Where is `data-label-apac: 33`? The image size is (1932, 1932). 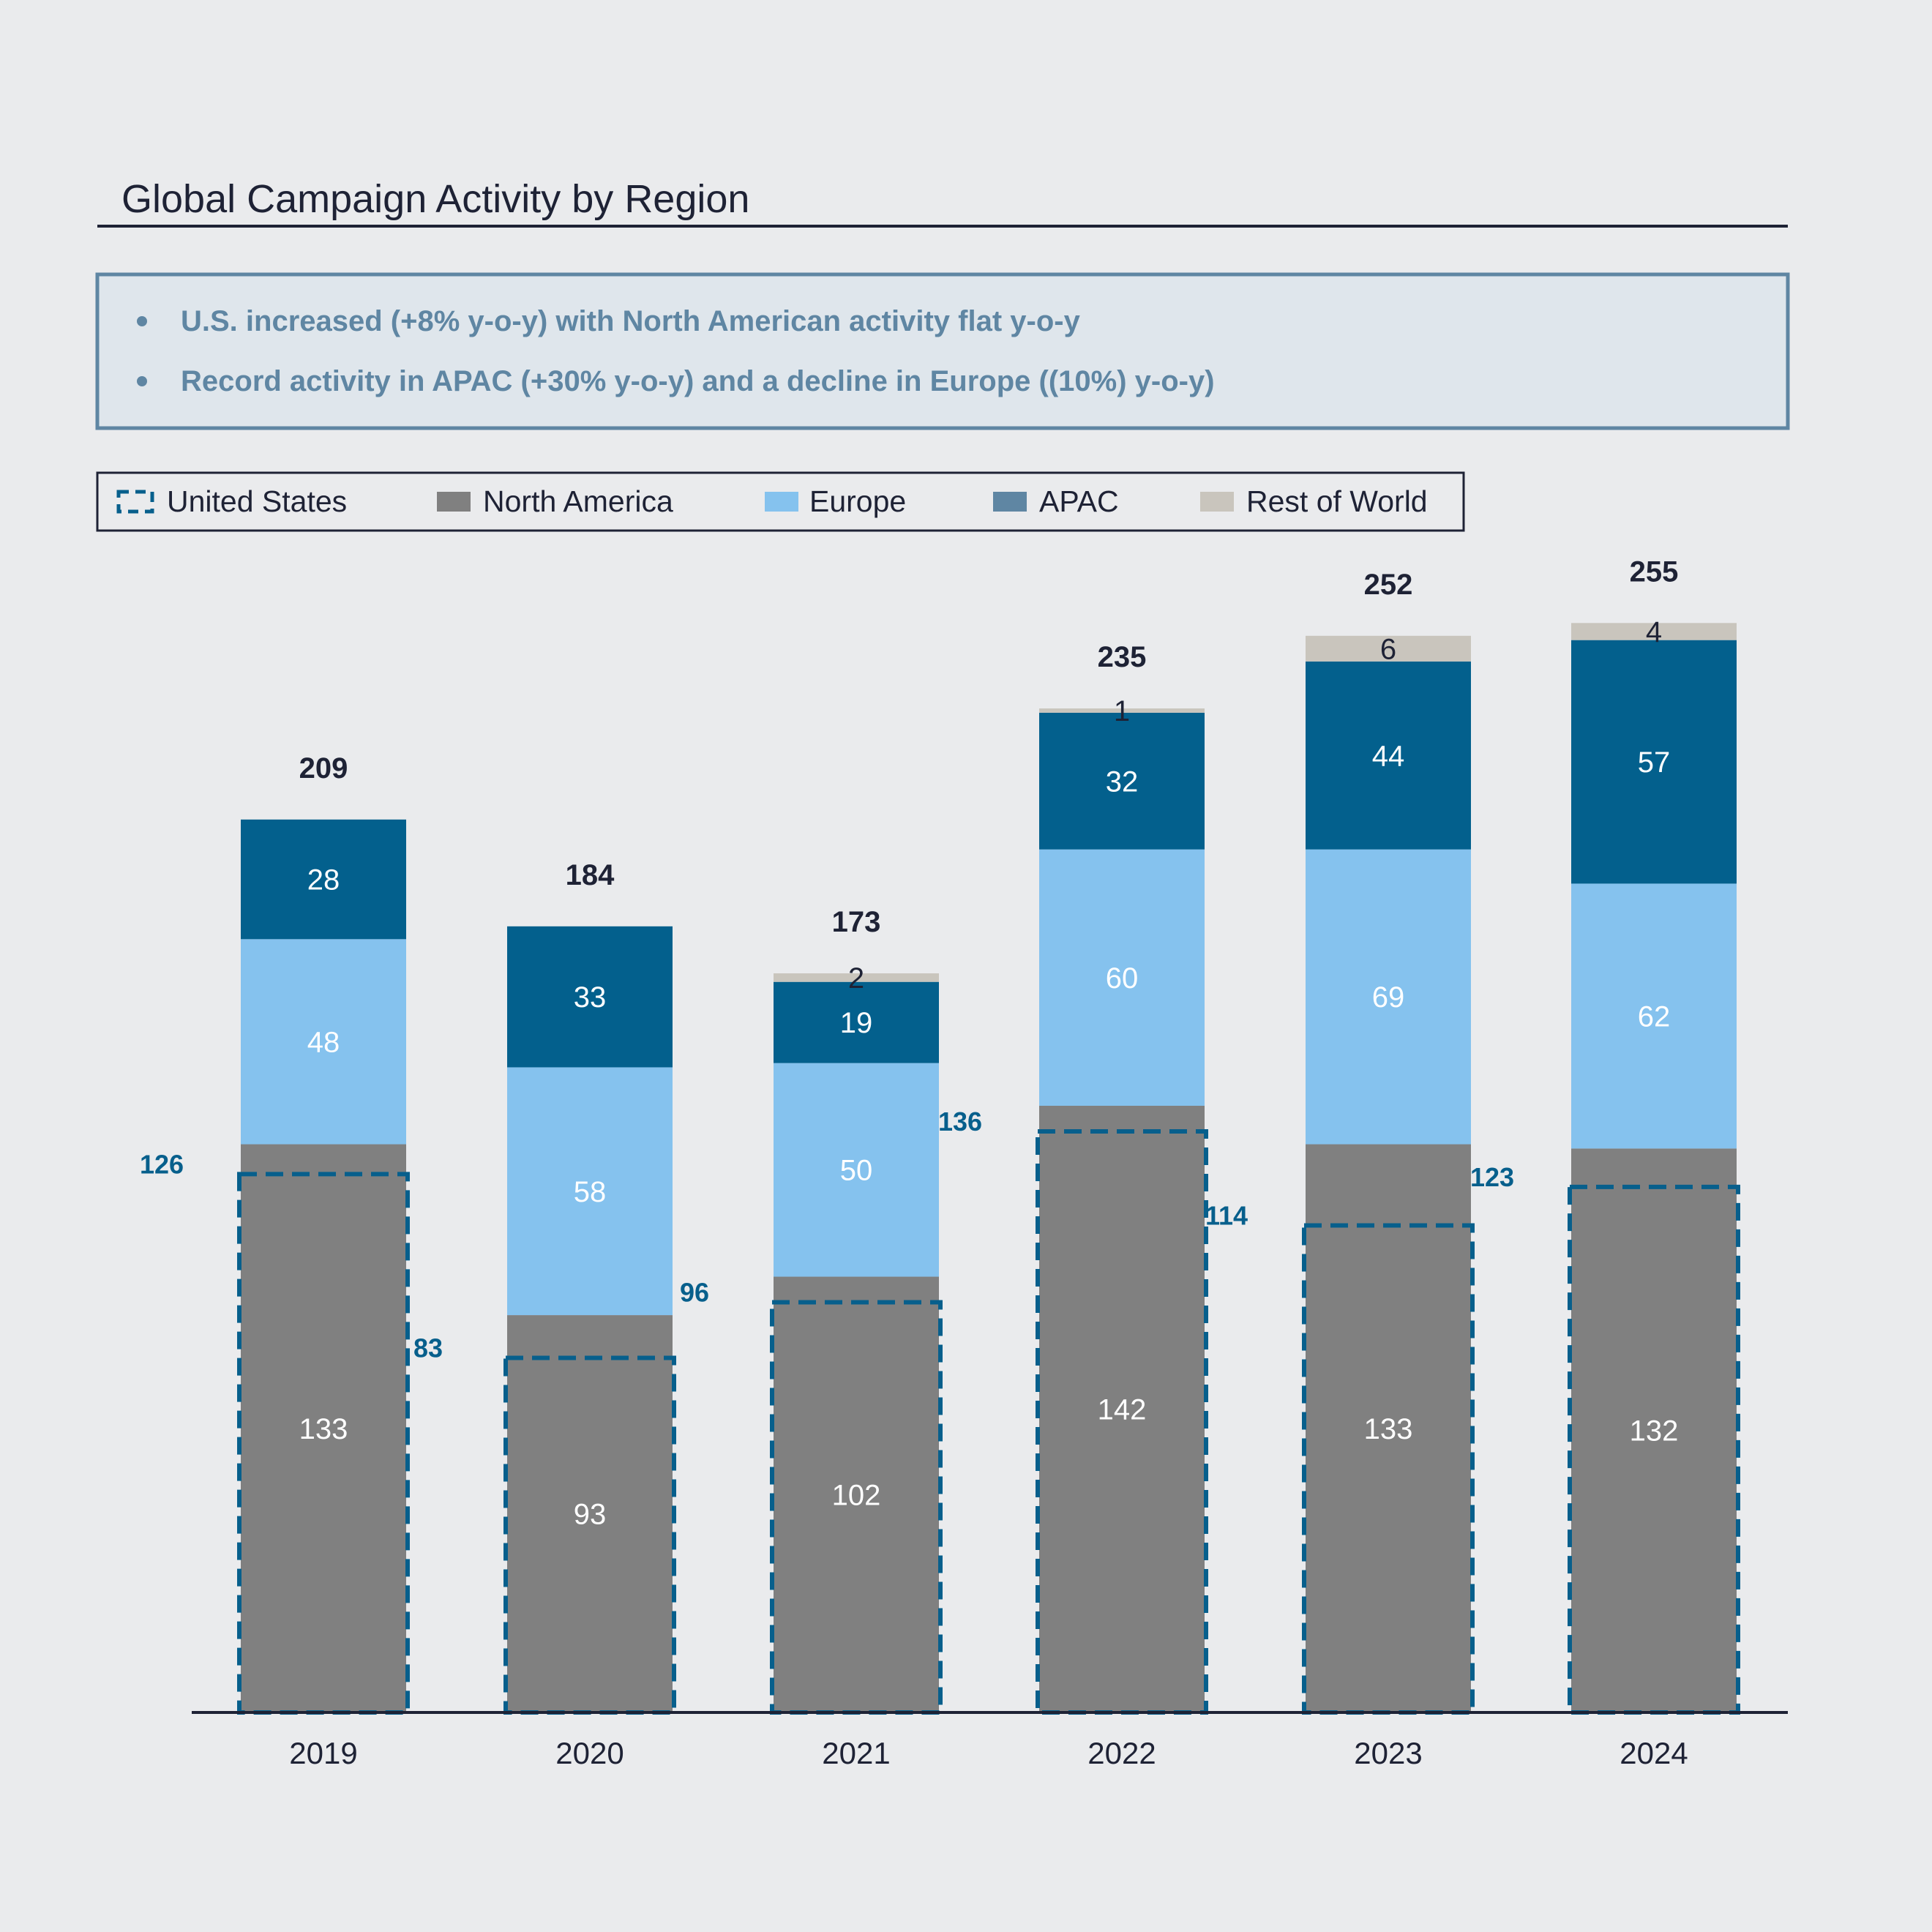 data-label-apac: 33 is located at coordinates (590, 997).